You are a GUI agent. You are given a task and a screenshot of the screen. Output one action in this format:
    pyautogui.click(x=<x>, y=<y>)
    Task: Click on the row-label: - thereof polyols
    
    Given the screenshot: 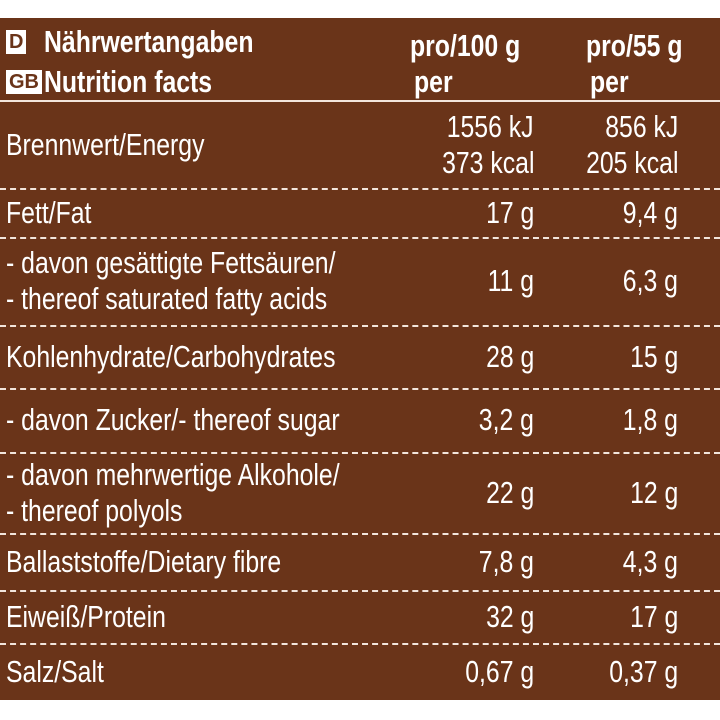 What is the action you would take?
    pyautogui.click(x=94, y=510)
    